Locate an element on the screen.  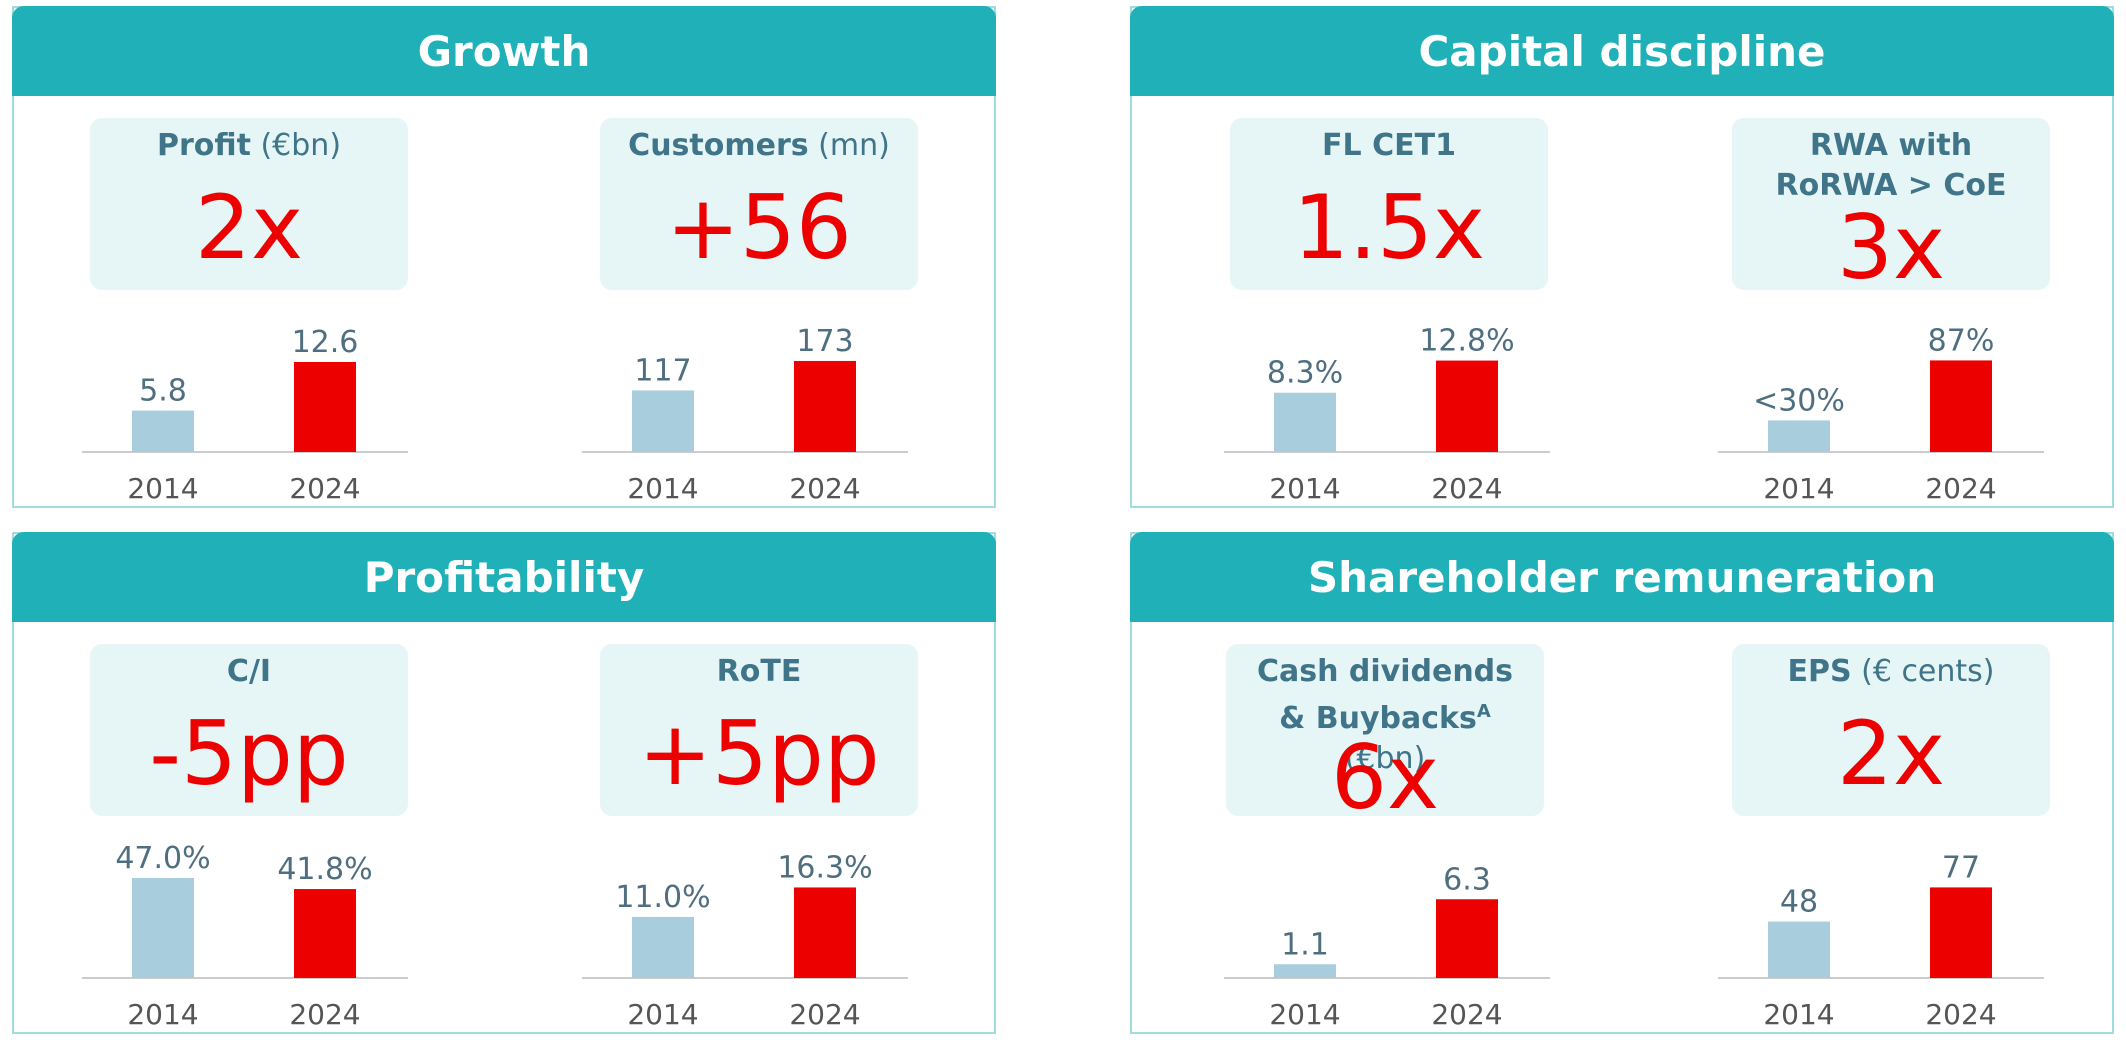
kpi-rwa: RWA with RoRWA > CoE 3x is located at coordinates (1891, 208).